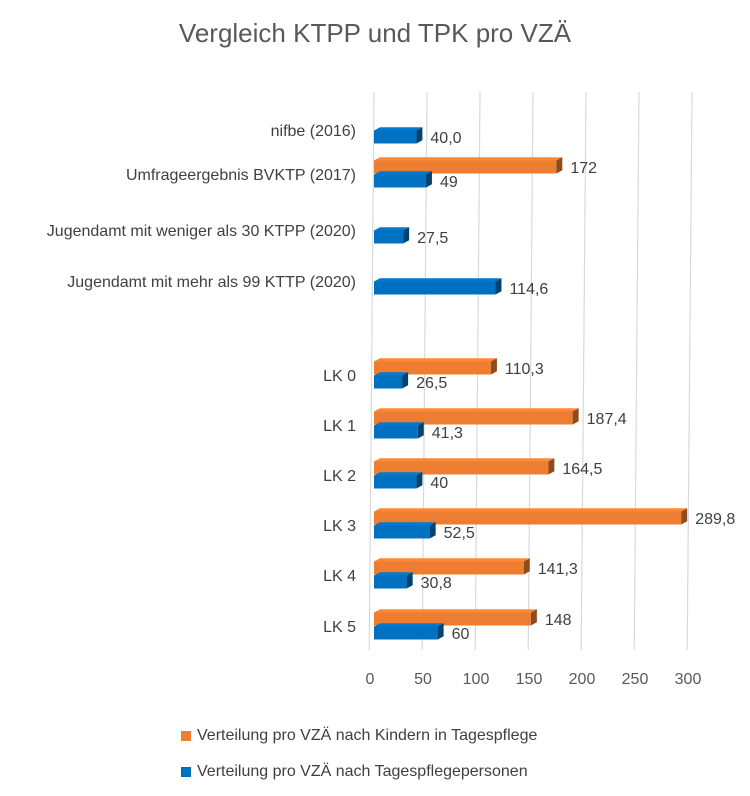 This screenshot has height=796, width=750. What do you see at coordinates (607, 419) in the screenshot?
I see `data-label: 187,4` at bounding box center [607, 419].